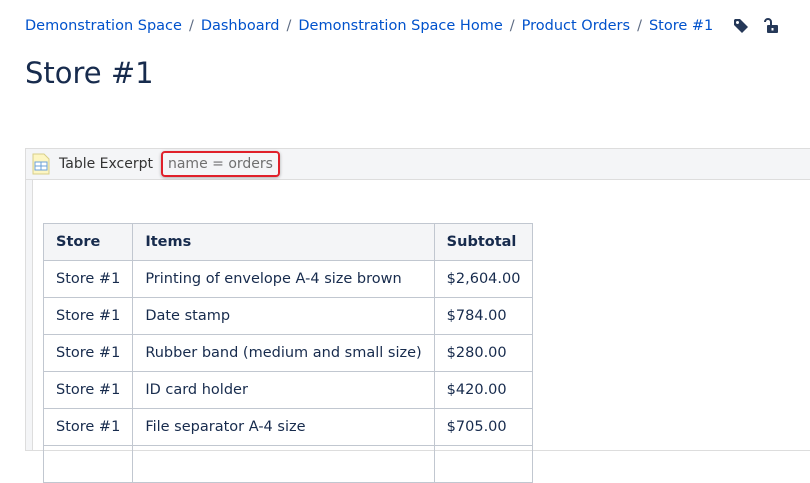 This screenshot has height=483, width=810. I want to click on table-row, so click(288, 464).